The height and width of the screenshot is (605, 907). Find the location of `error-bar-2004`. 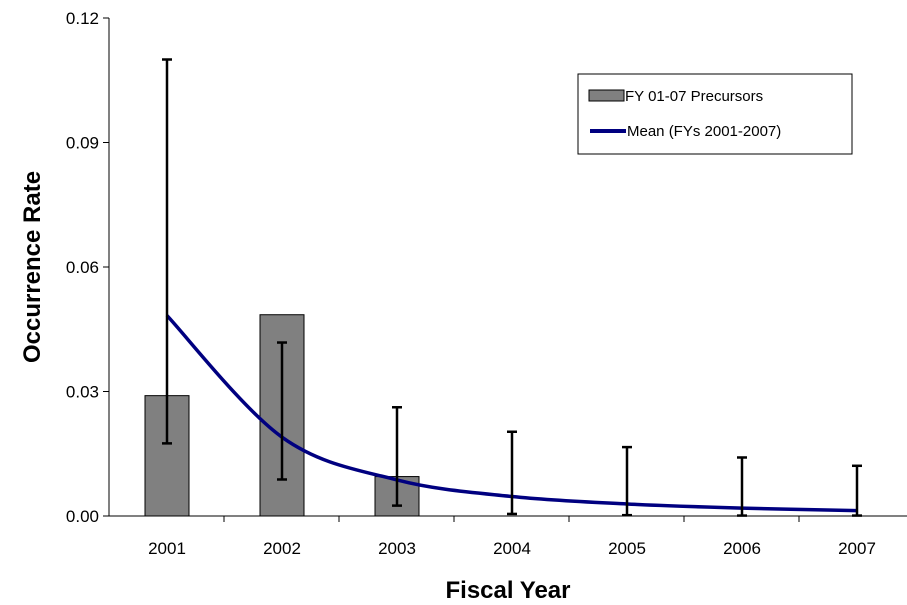

error-bar-2004 is located at coordinates (512, 473).